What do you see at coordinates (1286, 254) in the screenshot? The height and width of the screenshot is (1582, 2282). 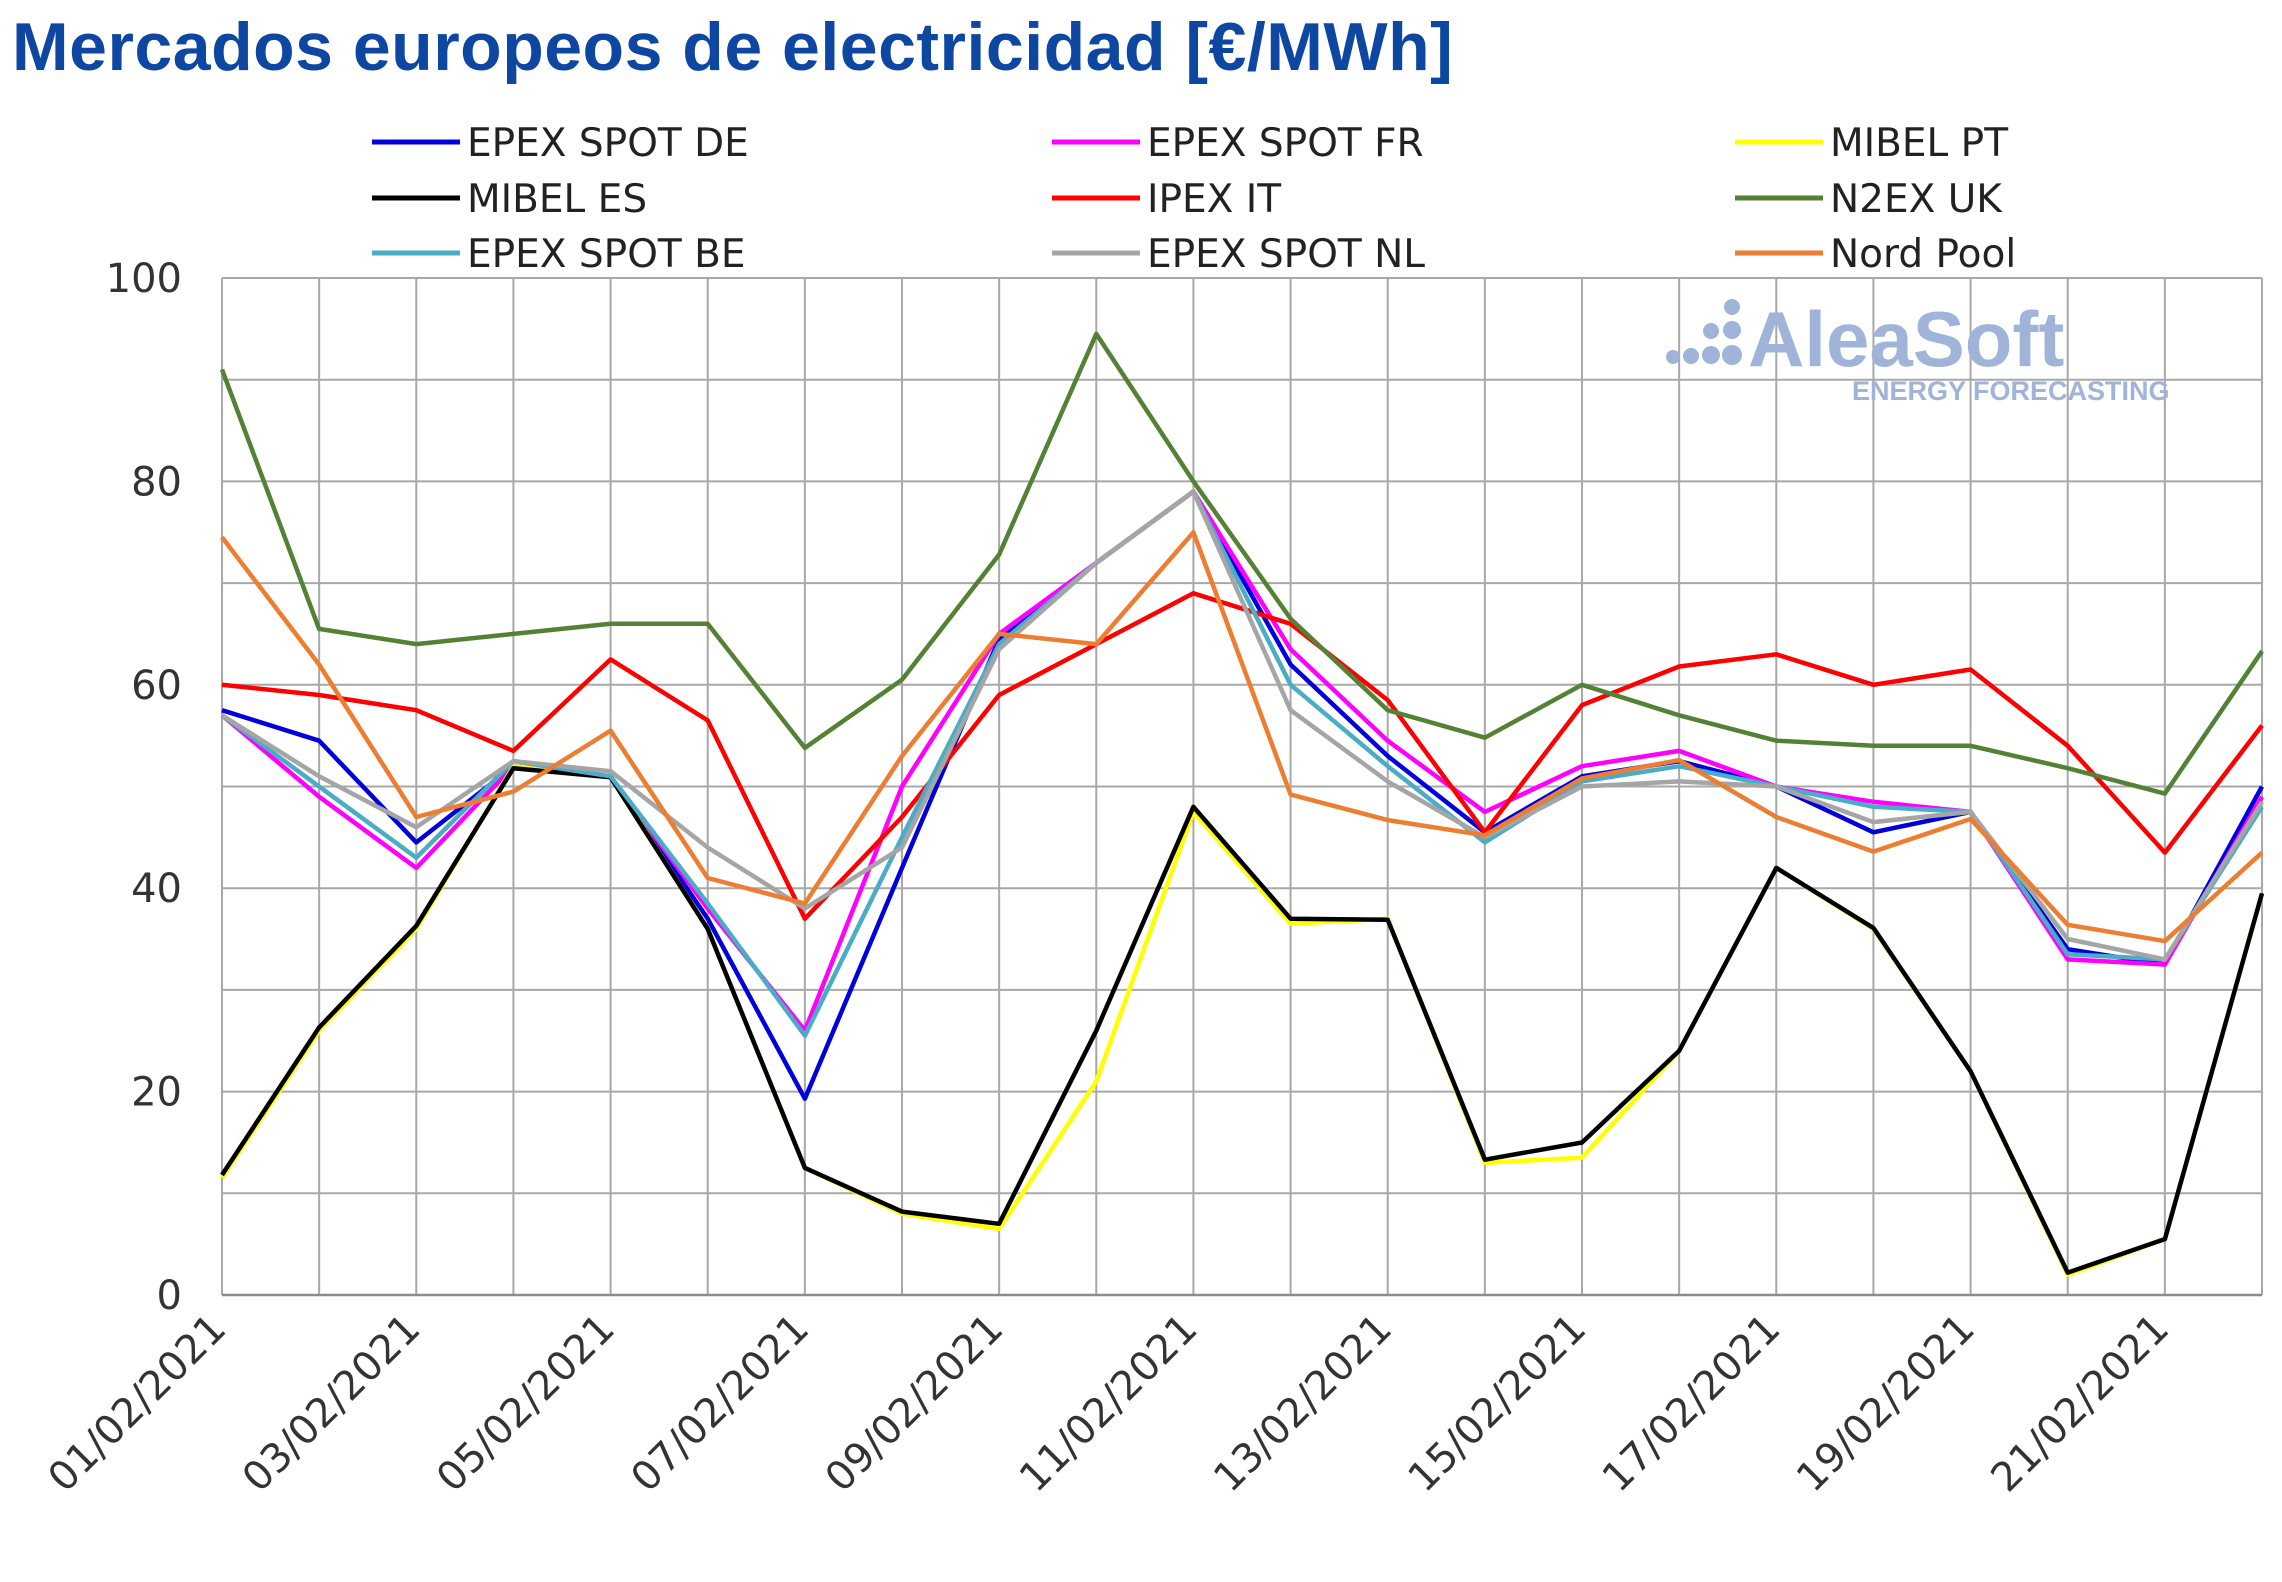 I see `legend-label: EPEX SPOT NL` at bounding box center [1286, 254].